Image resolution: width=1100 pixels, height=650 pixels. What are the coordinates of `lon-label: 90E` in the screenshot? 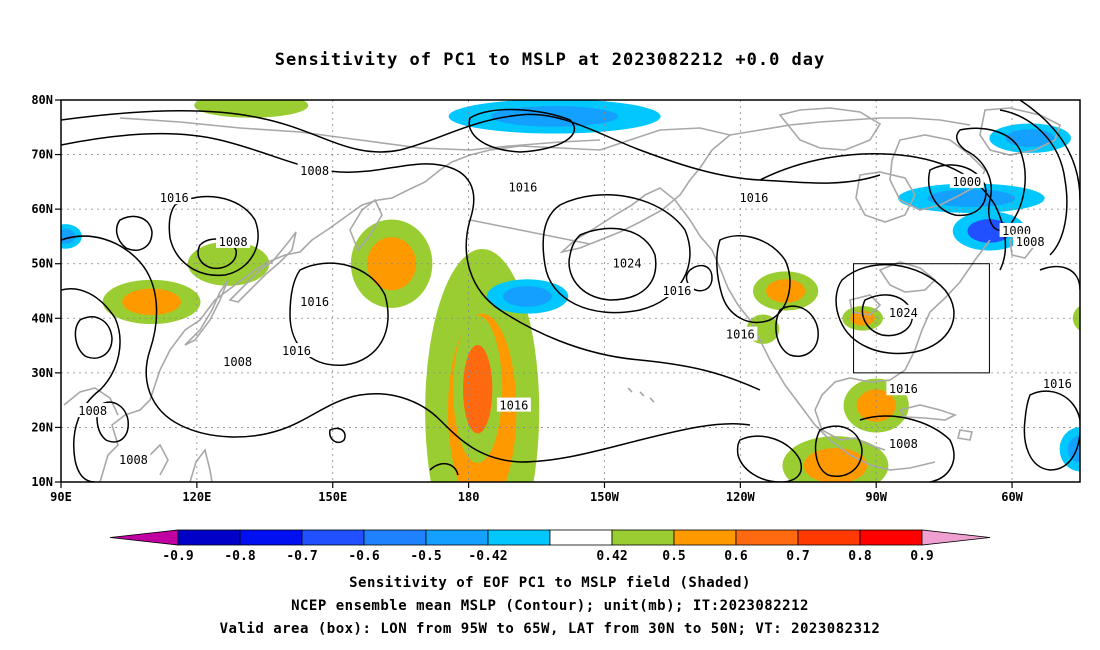 It's located at (61, 497).